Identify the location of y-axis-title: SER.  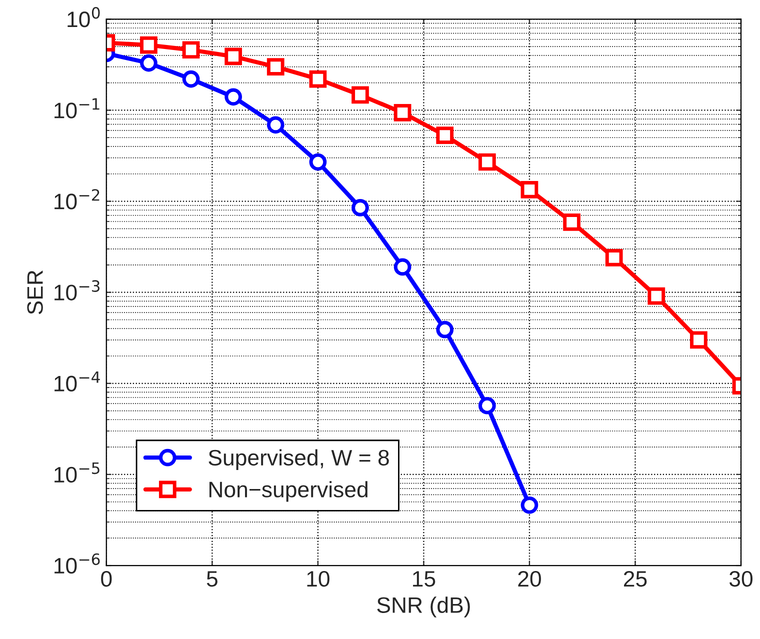
(35, 292).